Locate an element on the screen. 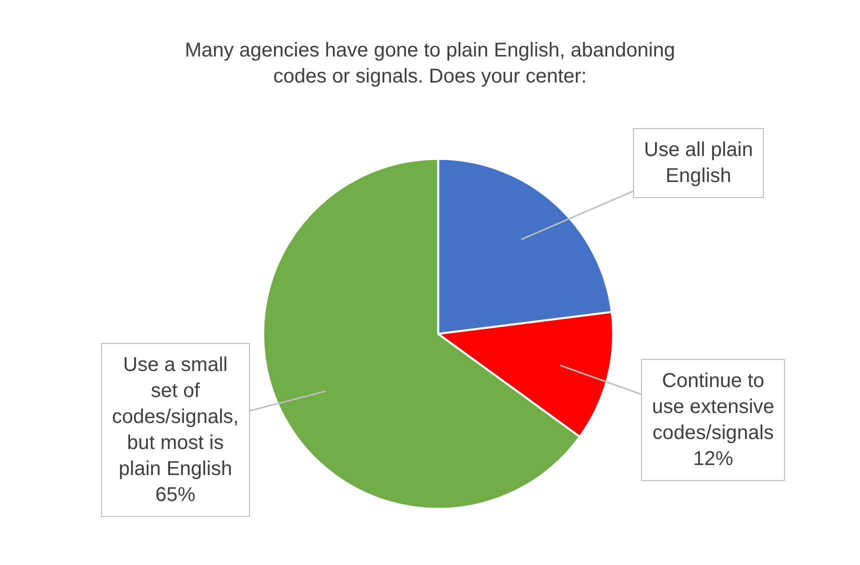 The image size is (860, 565). slice-label: Use a small set of codes/signals, but most is plain English is located at coordinates (175, 417).